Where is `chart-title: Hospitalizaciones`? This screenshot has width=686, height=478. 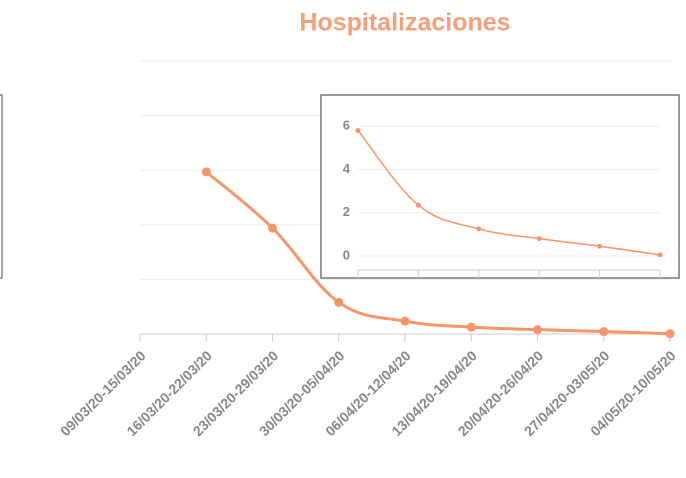 chart-title: Hospitalizaciones is located at coordinates (404, 23).